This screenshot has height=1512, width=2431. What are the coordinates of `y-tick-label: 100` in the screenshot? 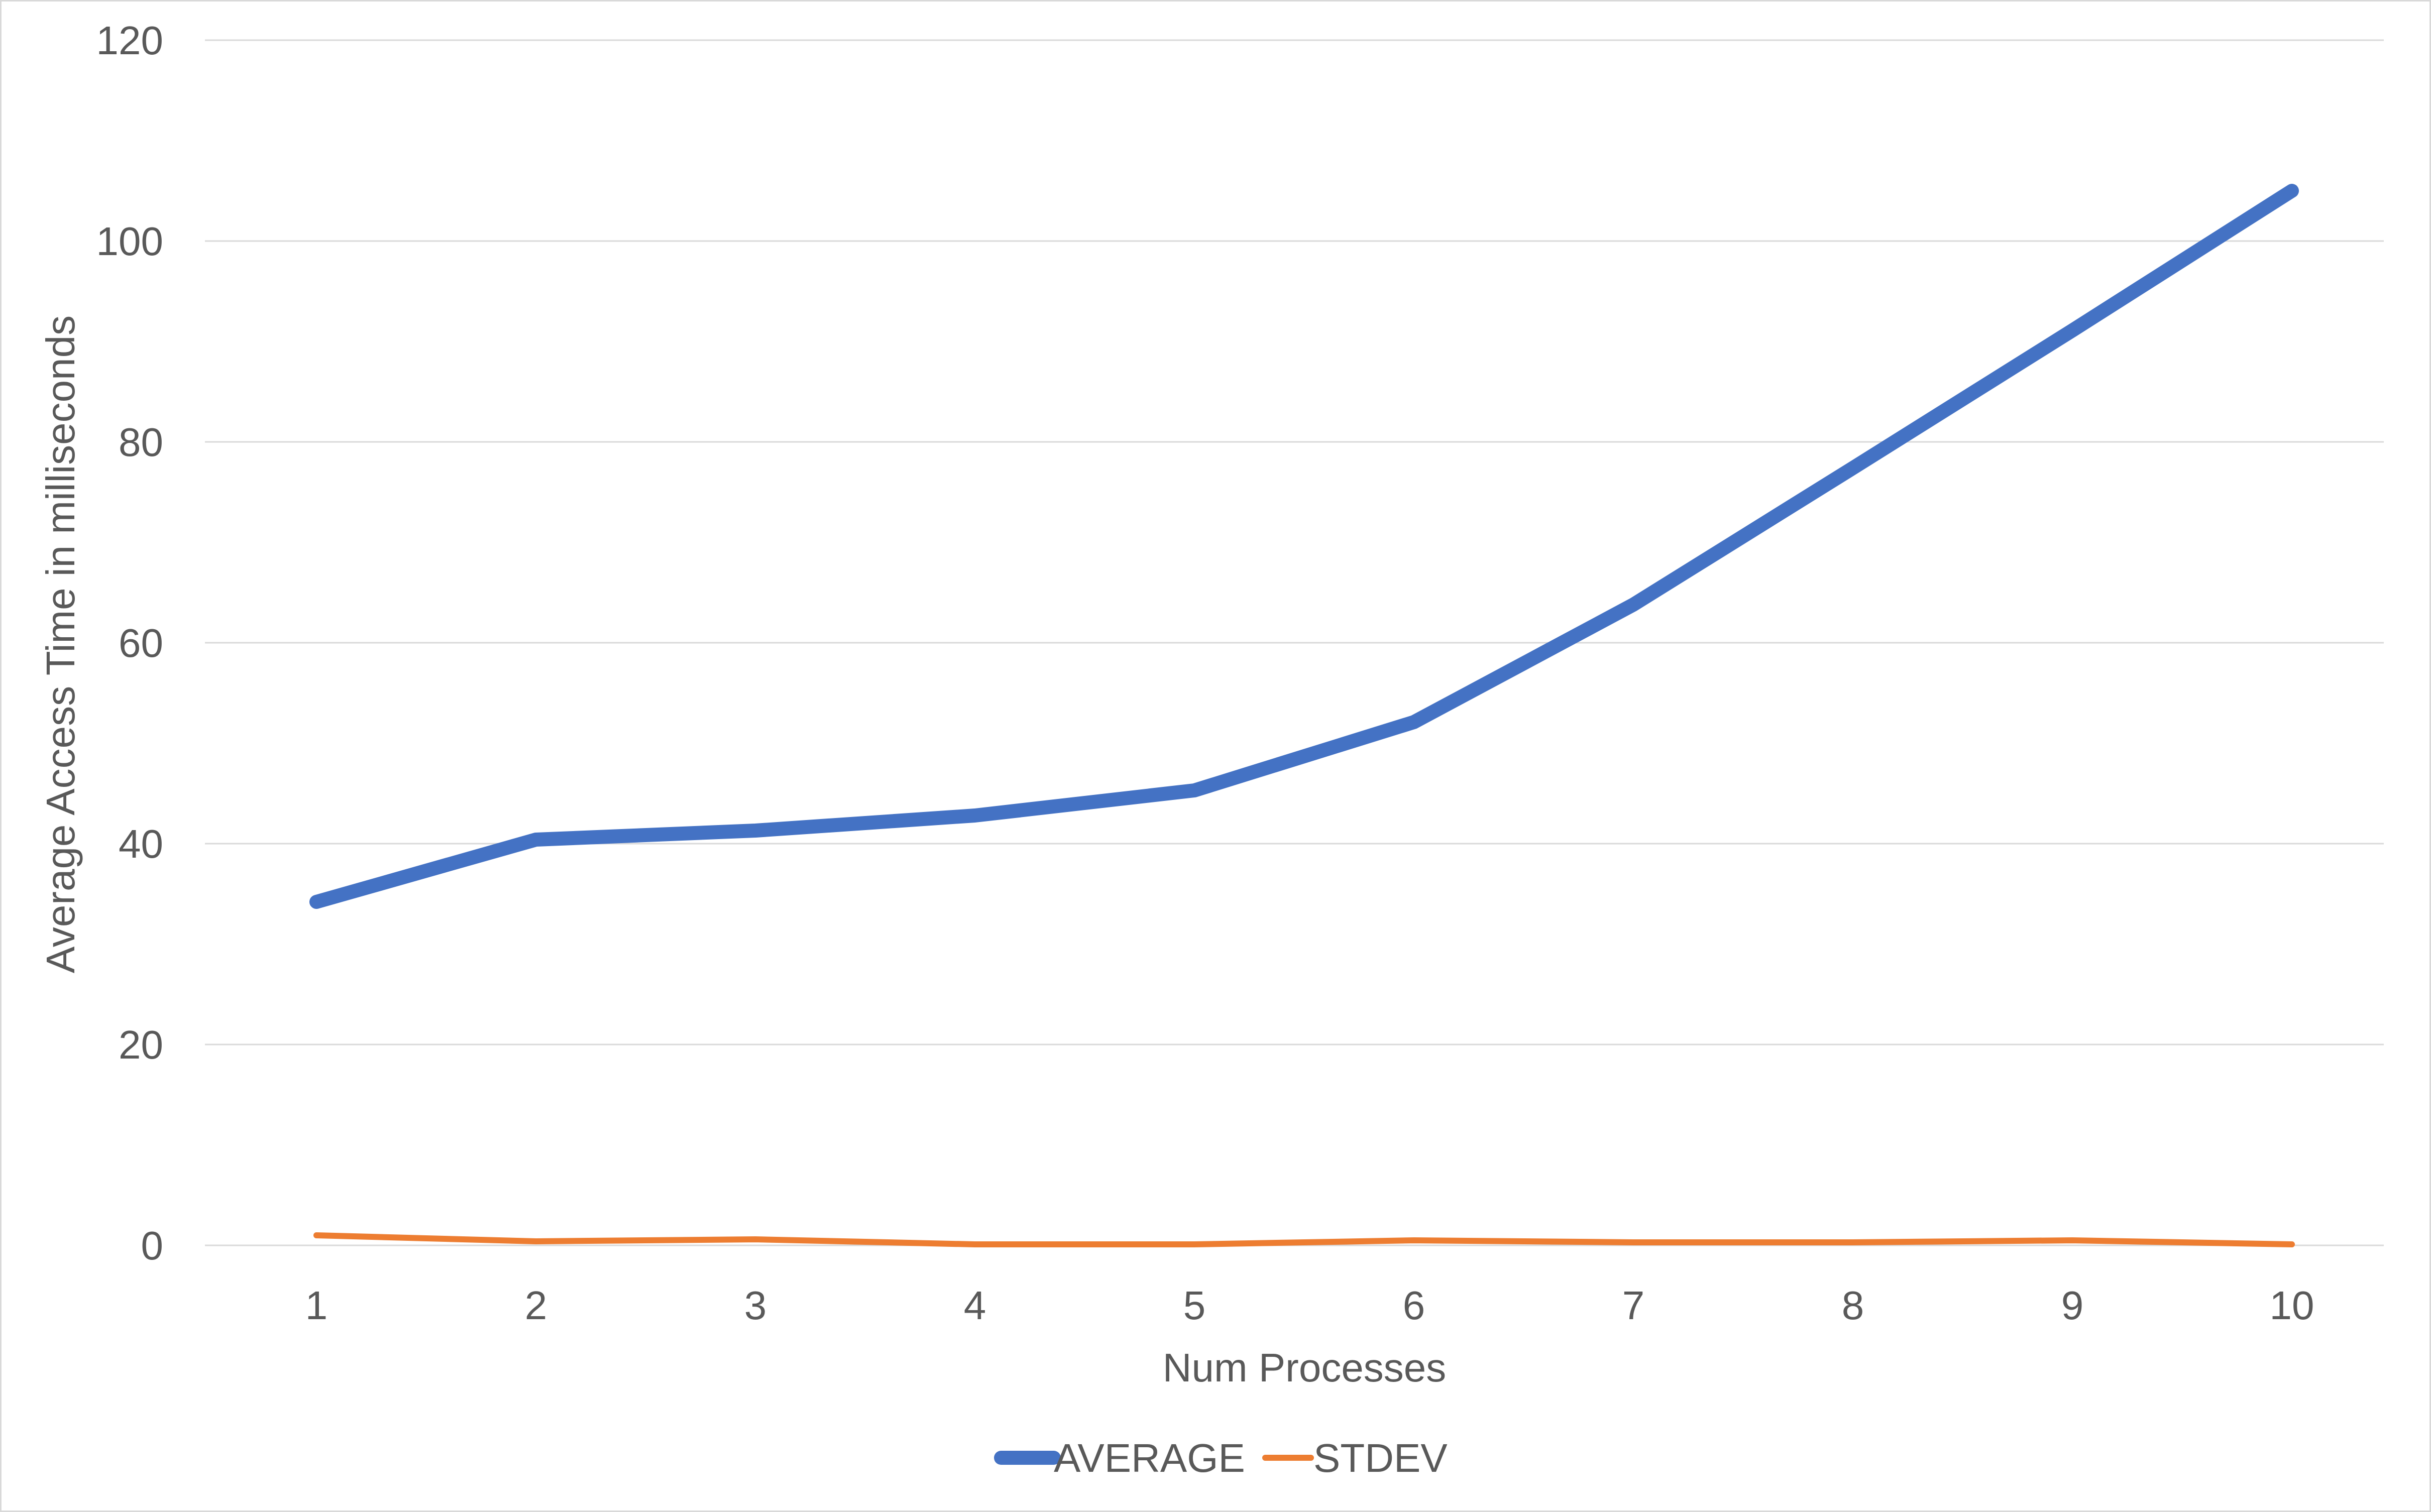 It's located at (130, 242).